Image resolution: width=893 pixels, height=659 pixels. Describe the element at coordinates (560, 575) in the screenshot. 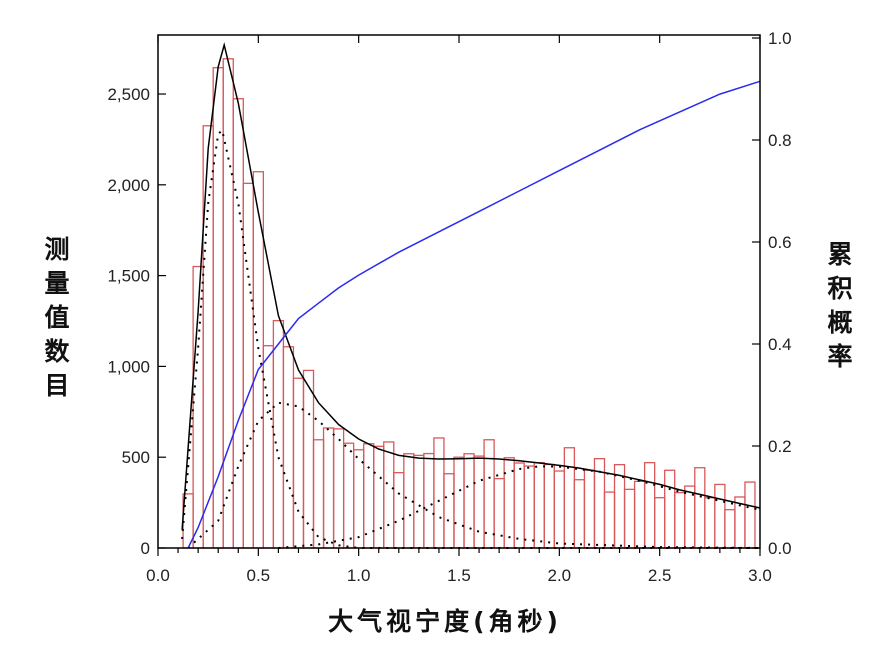

I see `x-tick-label: 2.0` at that location.